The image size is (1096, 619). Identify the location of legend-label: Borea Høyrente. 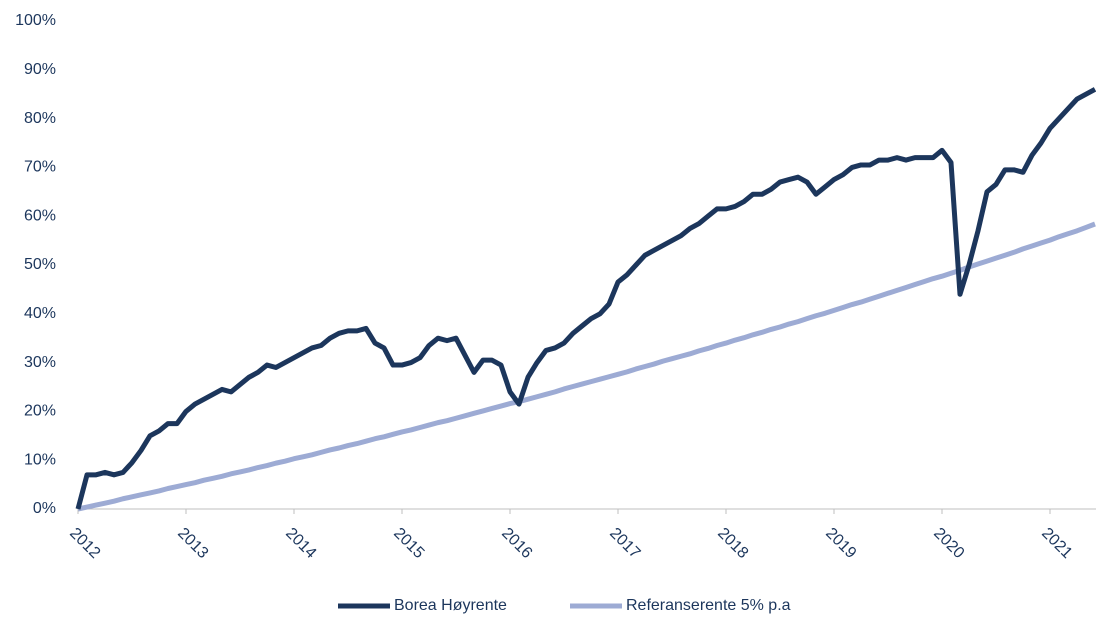
(450, 605).